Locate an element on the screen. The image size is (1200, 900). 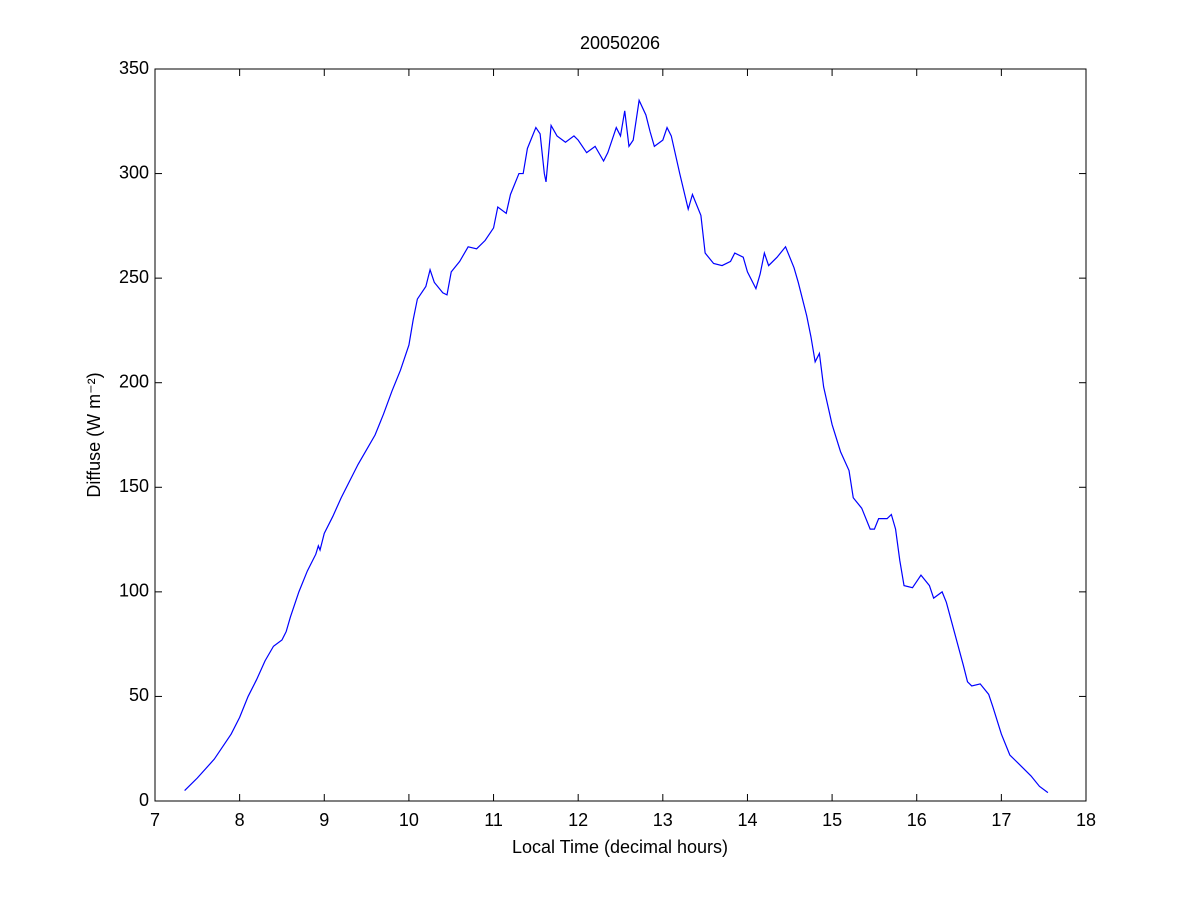
x-tick-label: 13 is located at coordinates (663, 820).